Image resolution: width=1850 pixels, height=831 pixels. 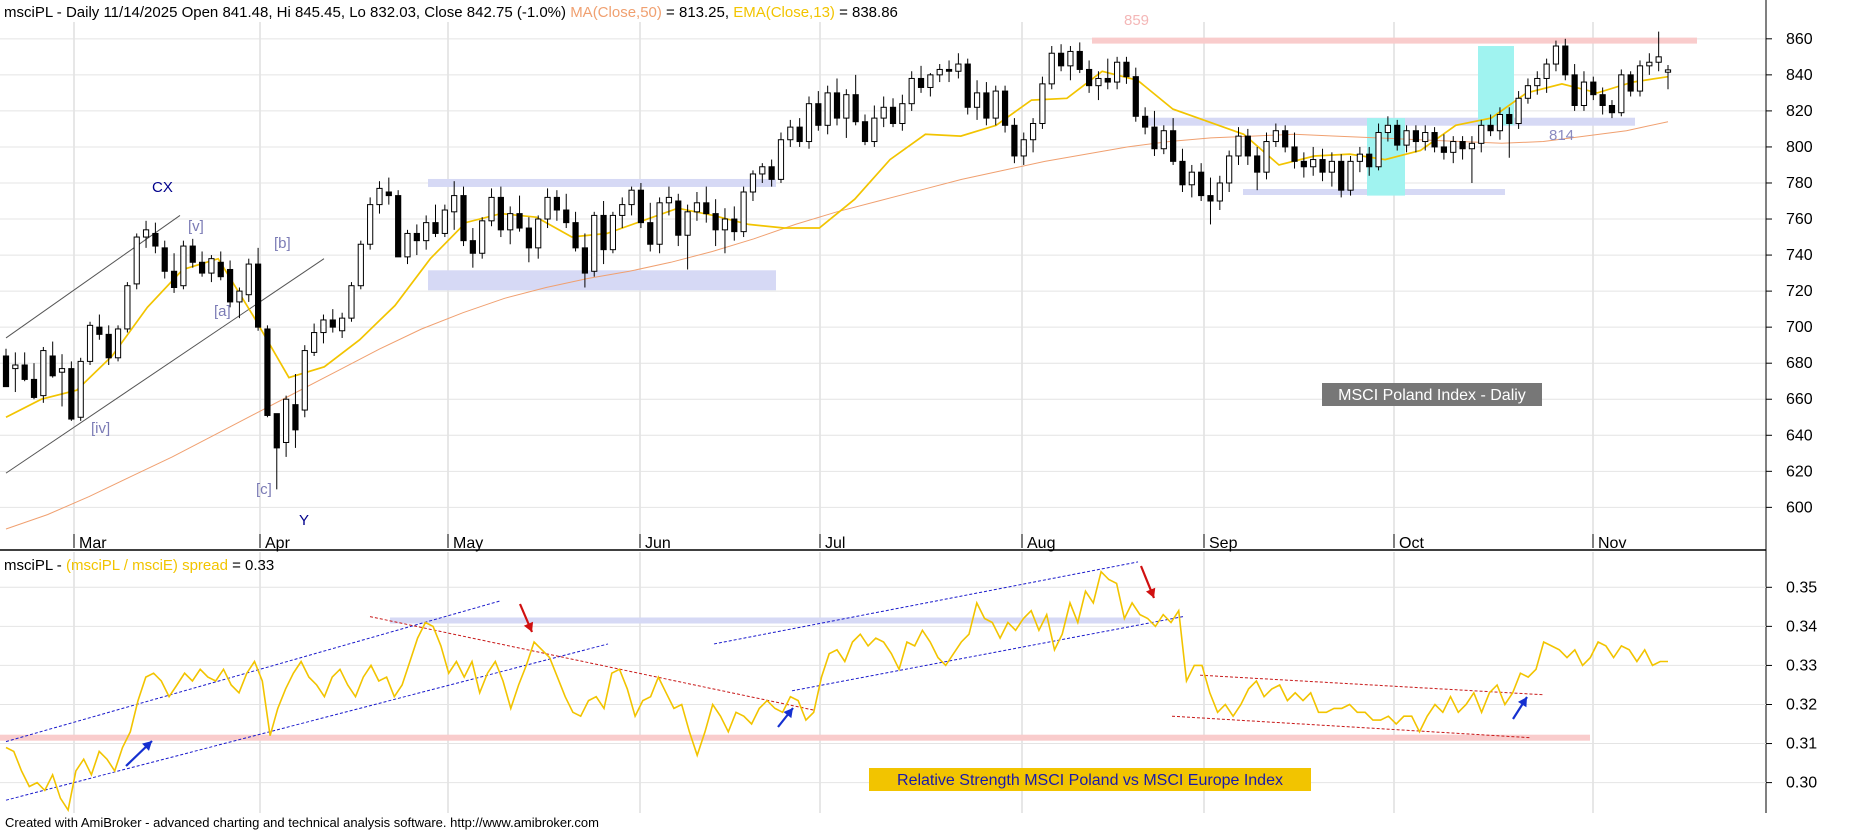 I want to click on wave-label-b: [b], so click(x=282, y=243).